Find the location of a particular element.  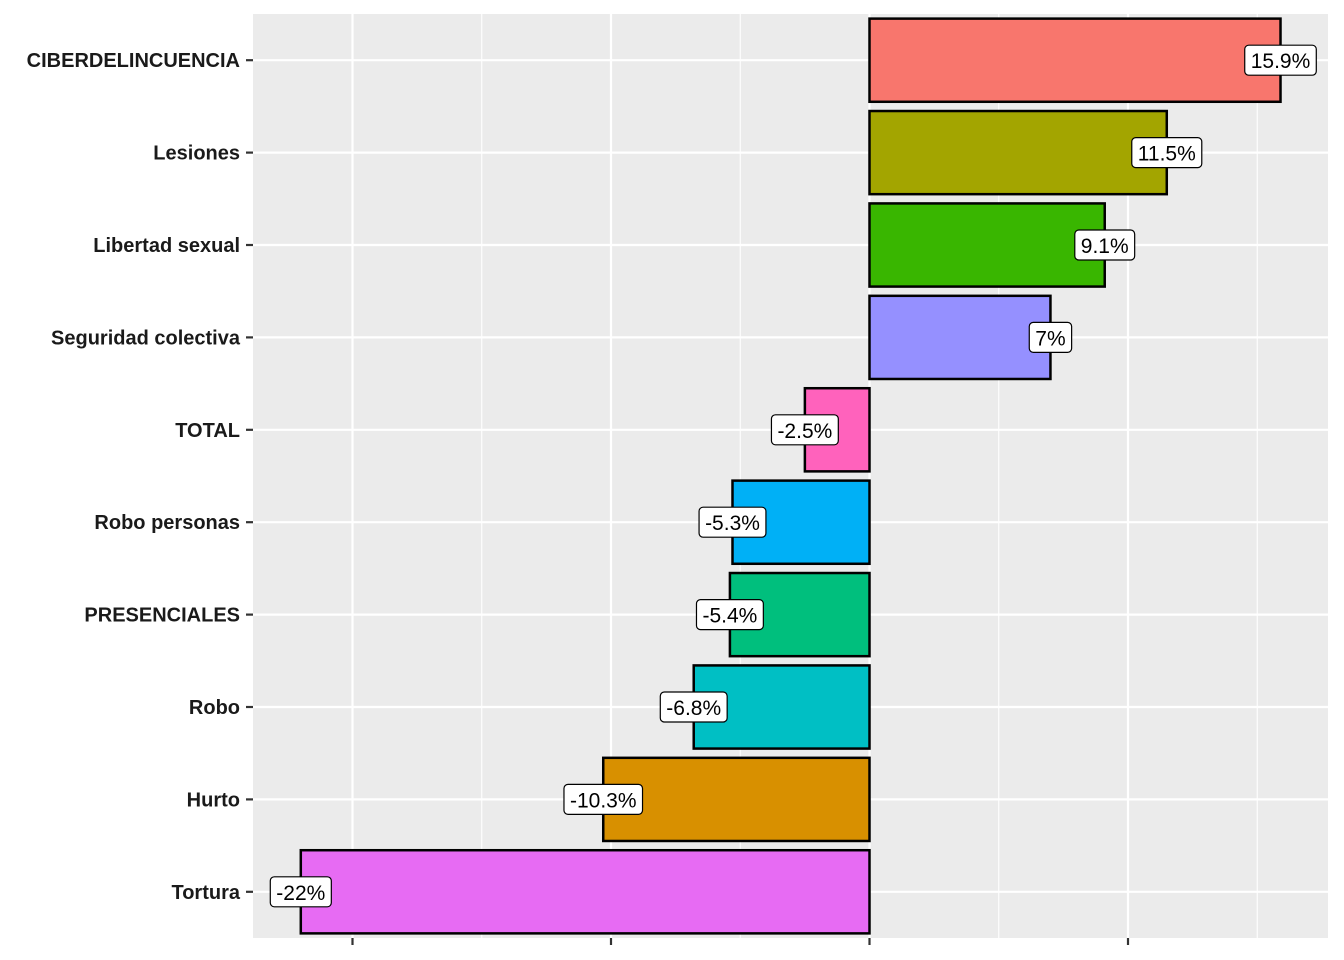

data-label-text: -5.4% is located at coordinates (729, 616).